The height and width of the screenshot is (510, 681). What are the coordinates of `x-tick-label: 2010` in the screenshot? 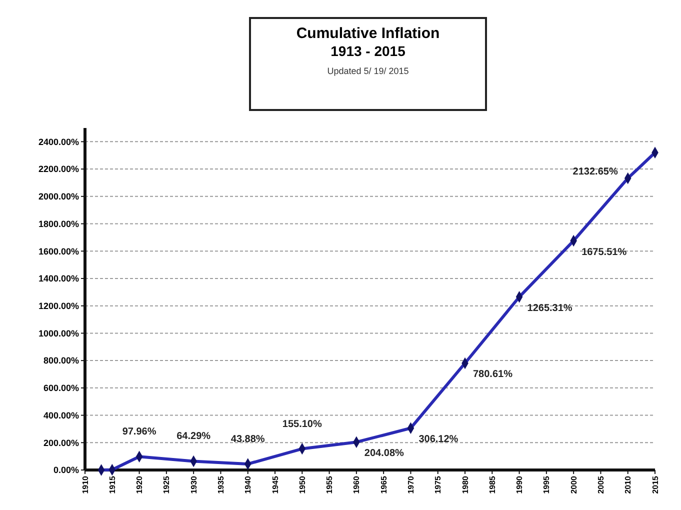 It's located at (628, 484).